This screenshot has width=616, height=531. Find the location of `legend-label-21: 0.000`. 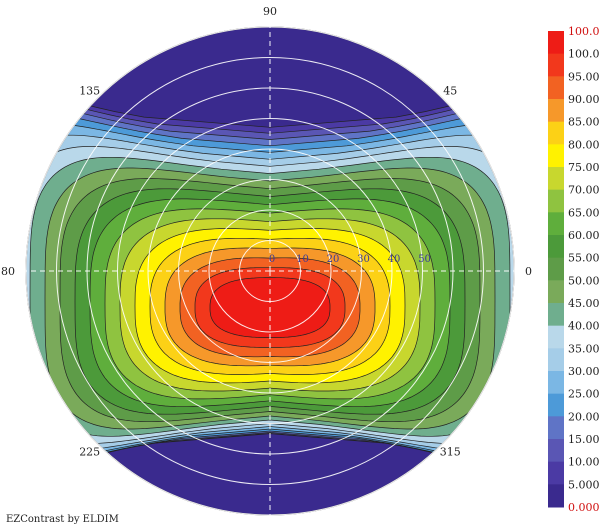

legend-label-21: 0.000 is located at coordinates (584, 507).